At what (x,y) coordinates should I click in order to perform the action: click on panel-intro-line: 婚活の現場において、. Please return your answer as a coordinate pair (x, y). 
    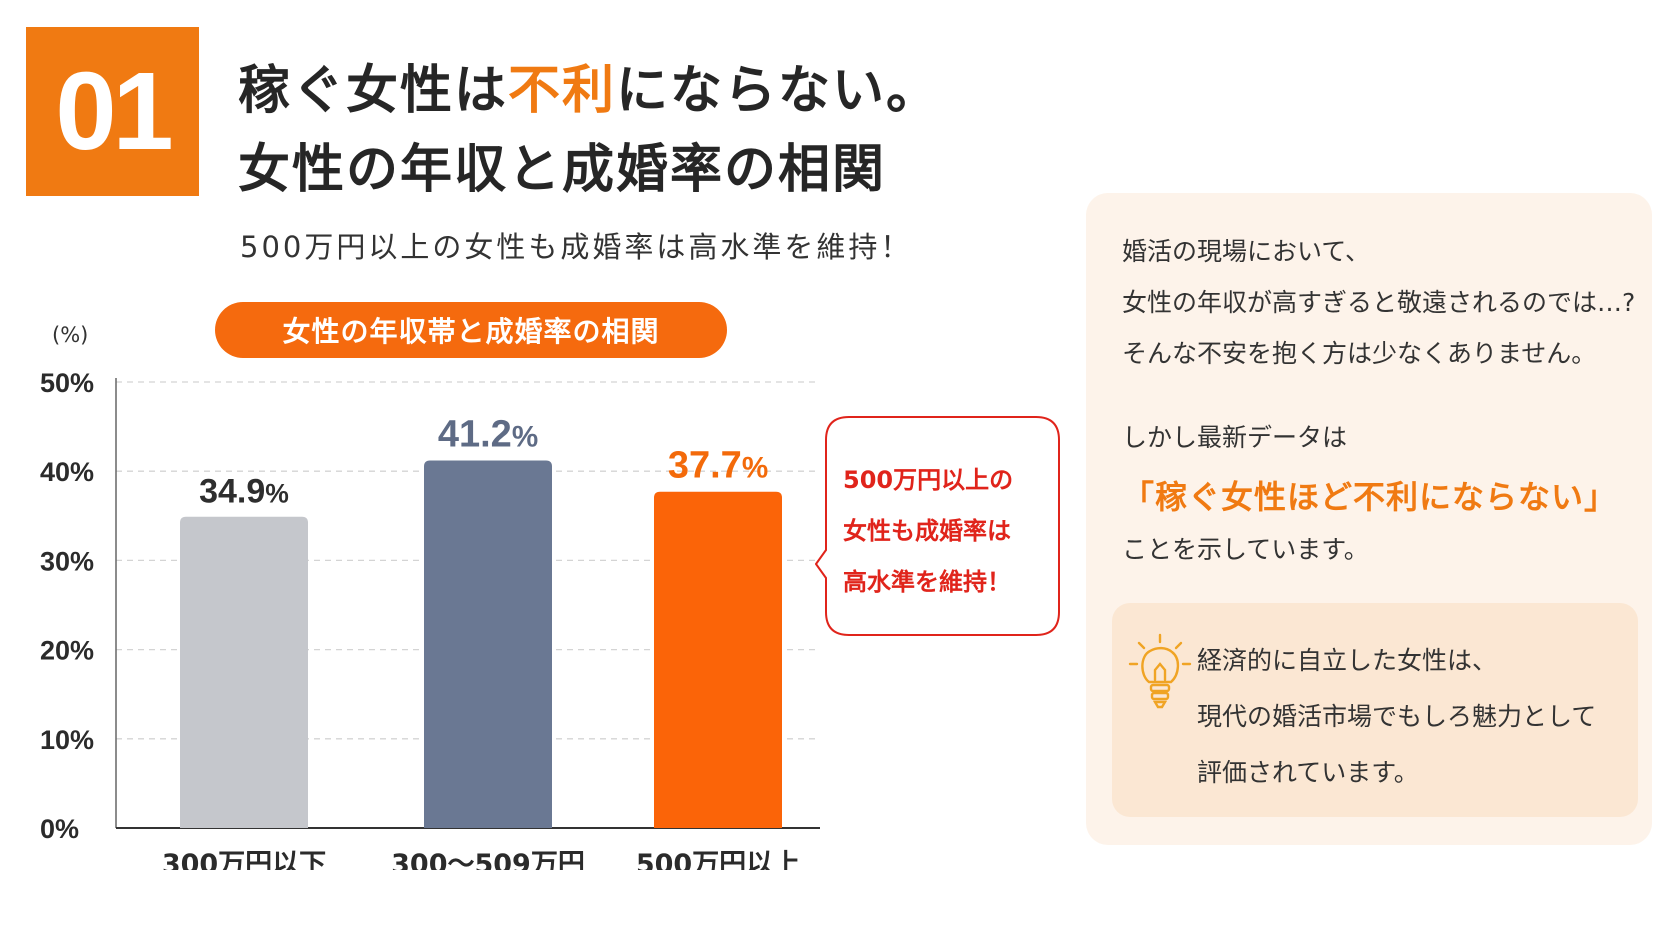
    Looking at the image, I should click on (1246, 251).